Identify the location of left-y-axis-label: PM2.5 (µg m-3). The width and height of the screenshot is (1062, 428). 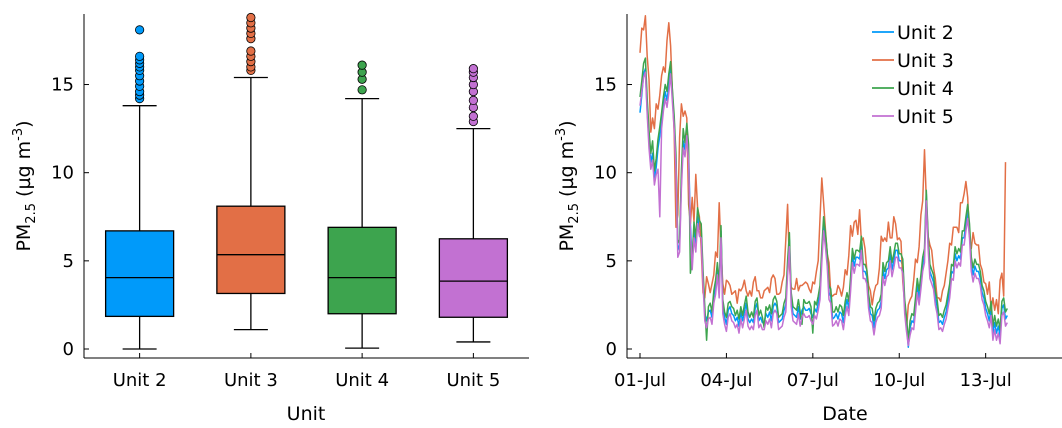
(25, 185).